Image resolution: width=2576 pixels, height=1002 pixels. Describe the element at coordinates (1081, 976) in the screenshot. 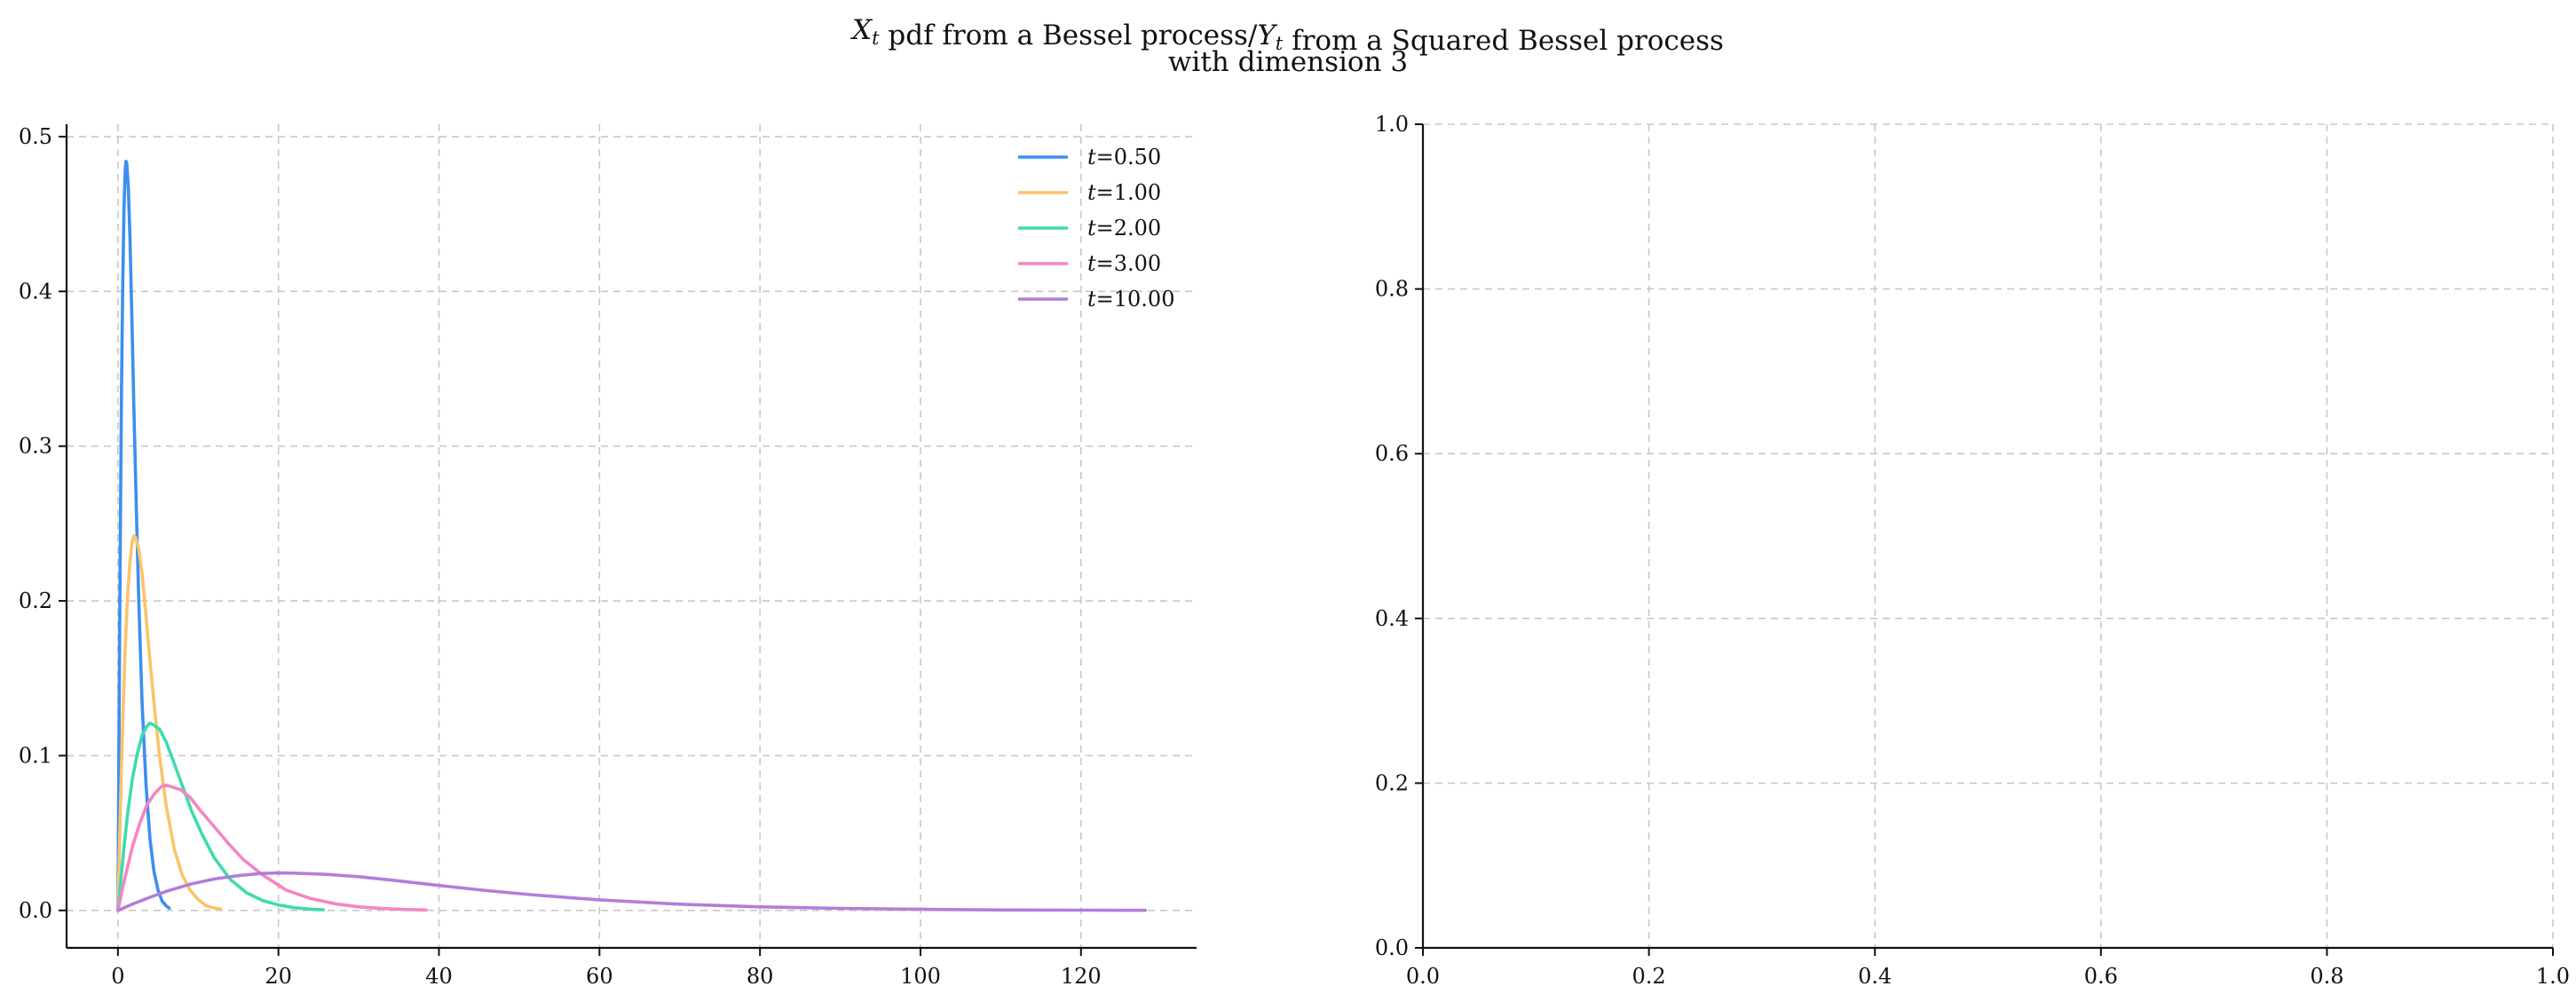

I see `x-tick-label: 120` at that location.